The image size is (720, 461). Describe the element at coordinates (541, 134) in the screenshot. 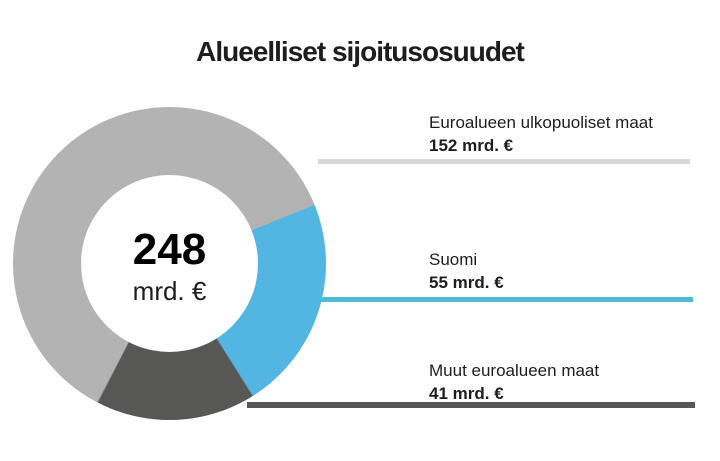

I see `legend-item-outside-euro-area: Euroalueen ulkopuoliset maat 152 mrd. €` at that location.